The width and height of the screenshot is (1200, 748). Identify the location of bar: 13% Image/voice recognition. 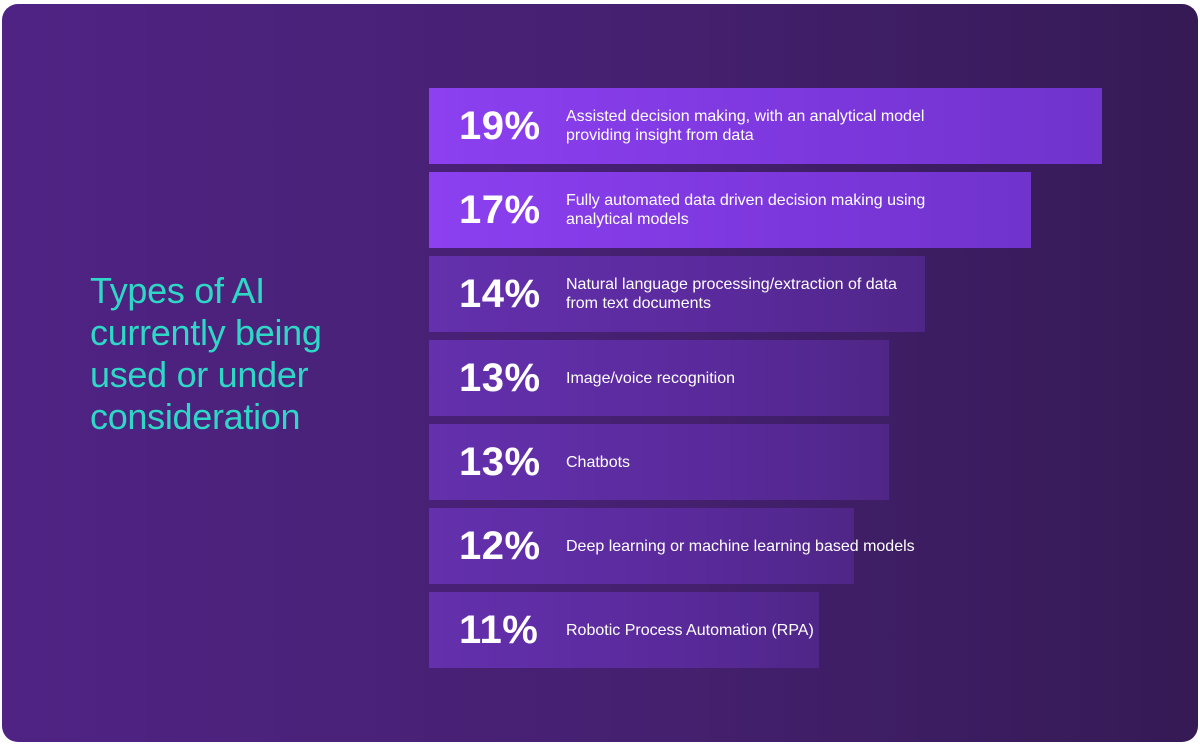
(659, 378).